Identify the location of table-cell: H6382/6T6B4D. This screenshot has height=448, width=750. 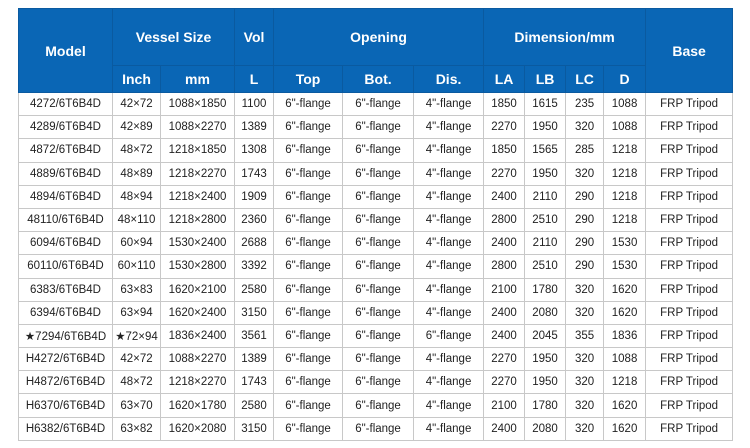
(65, 428).